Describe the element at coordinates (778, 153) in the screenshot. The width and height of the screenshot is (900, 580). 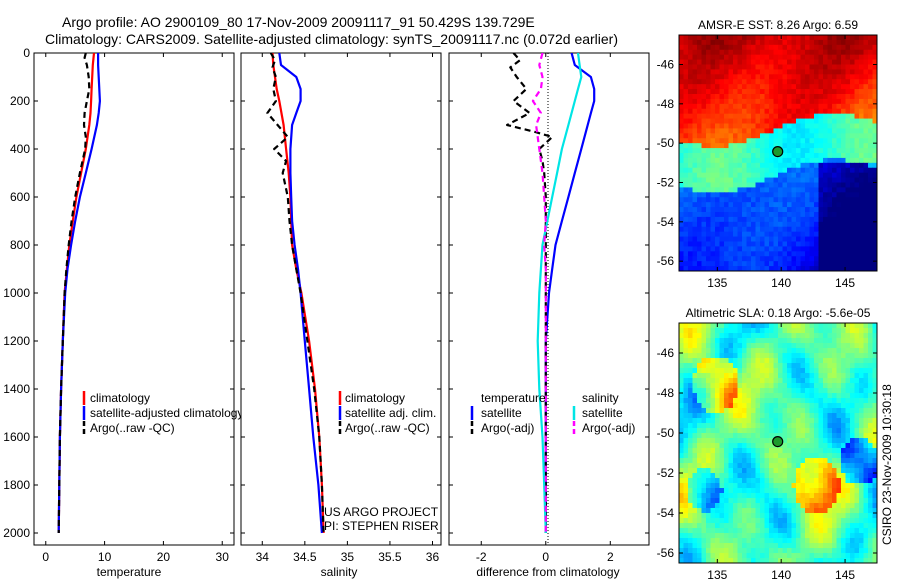
I see `sst-heatmap-cells` at that location.